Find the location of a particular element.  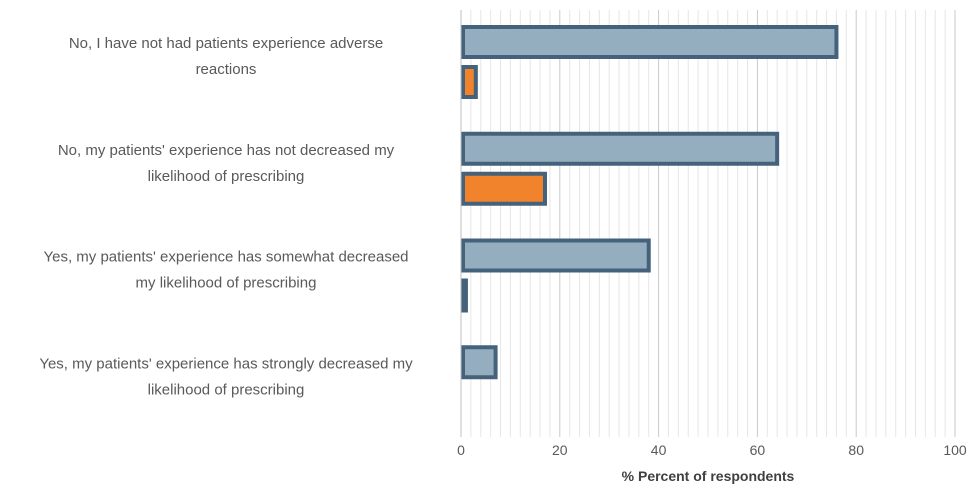

x-tick-label: 20 is located at coordinates (560, 450).